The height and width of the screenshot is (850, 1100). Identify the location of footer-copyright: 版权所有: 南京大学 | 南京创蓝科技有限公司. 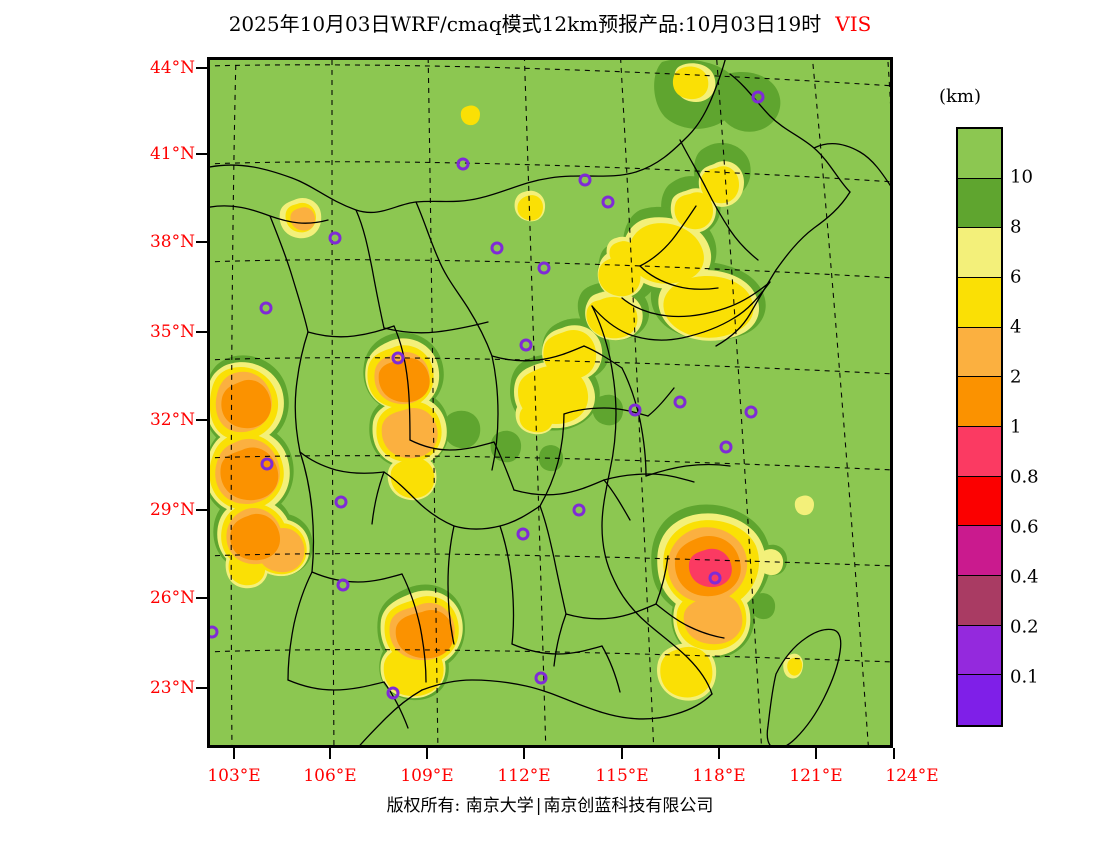
(550, 803).